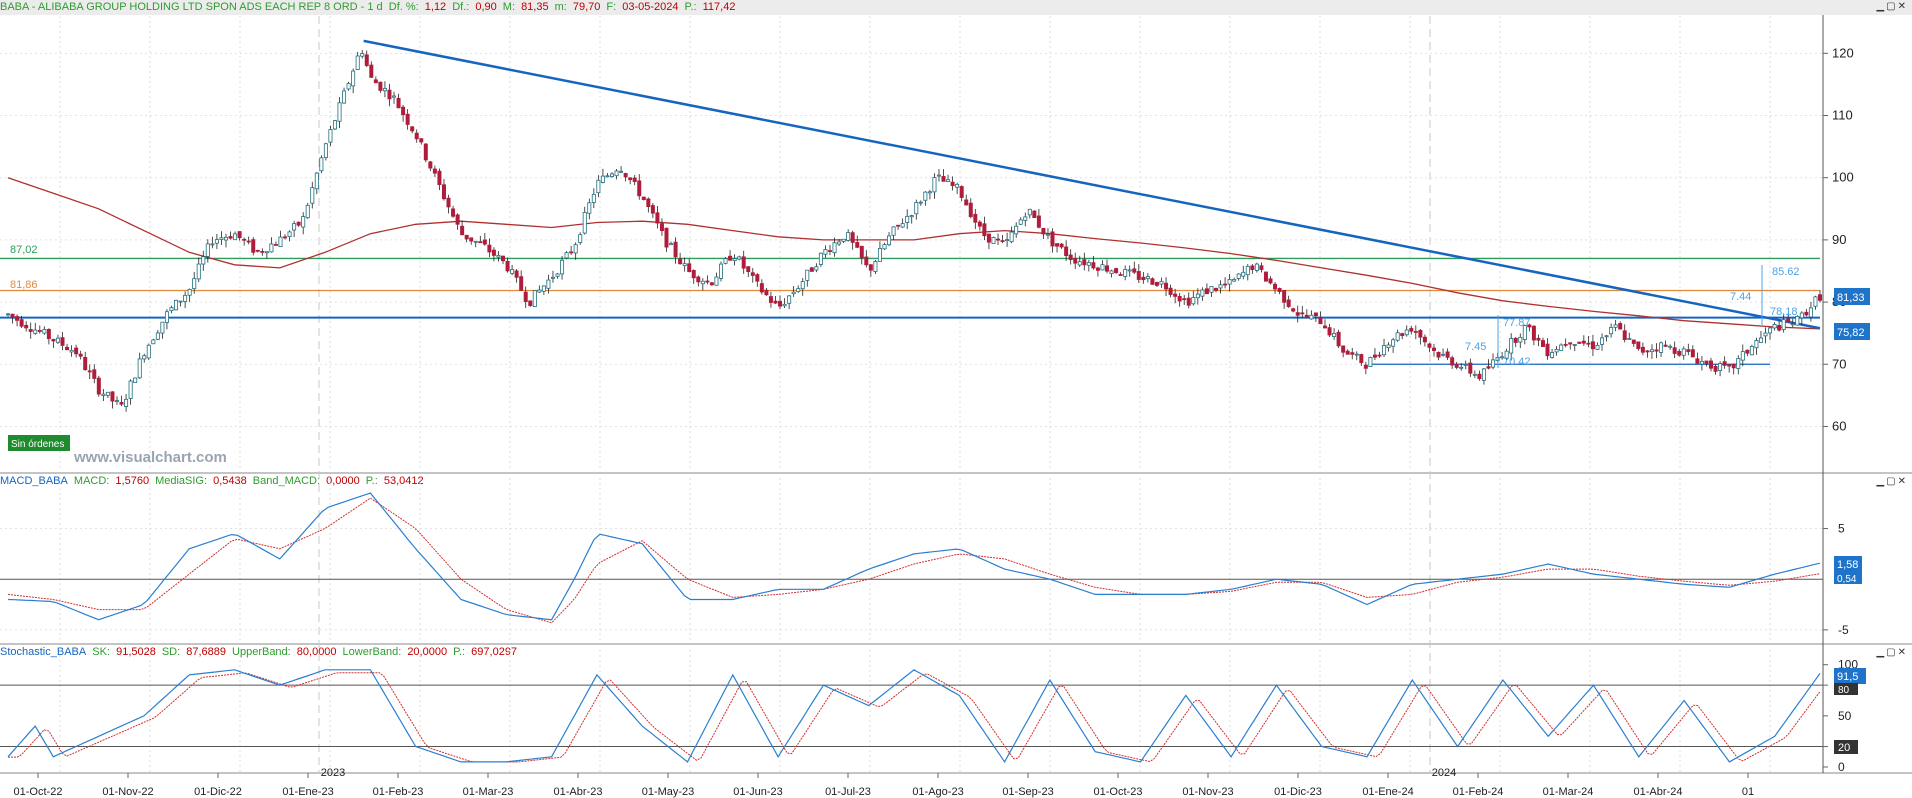 The image size is (1912, 798). I want to click on stoch-sk-line, so click(914, 716).